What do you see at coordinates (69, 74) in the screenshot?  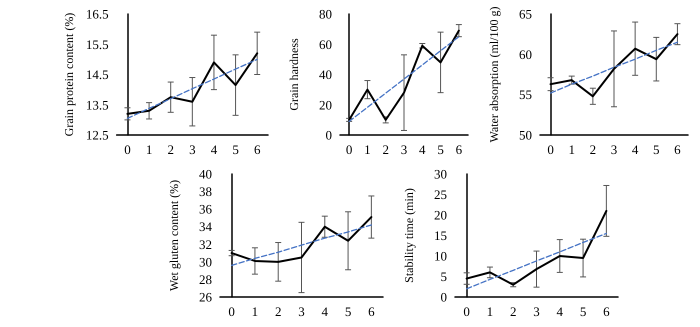 I see `y-axis-title: Grain protein content (%)` at bounding box center [69, 74].